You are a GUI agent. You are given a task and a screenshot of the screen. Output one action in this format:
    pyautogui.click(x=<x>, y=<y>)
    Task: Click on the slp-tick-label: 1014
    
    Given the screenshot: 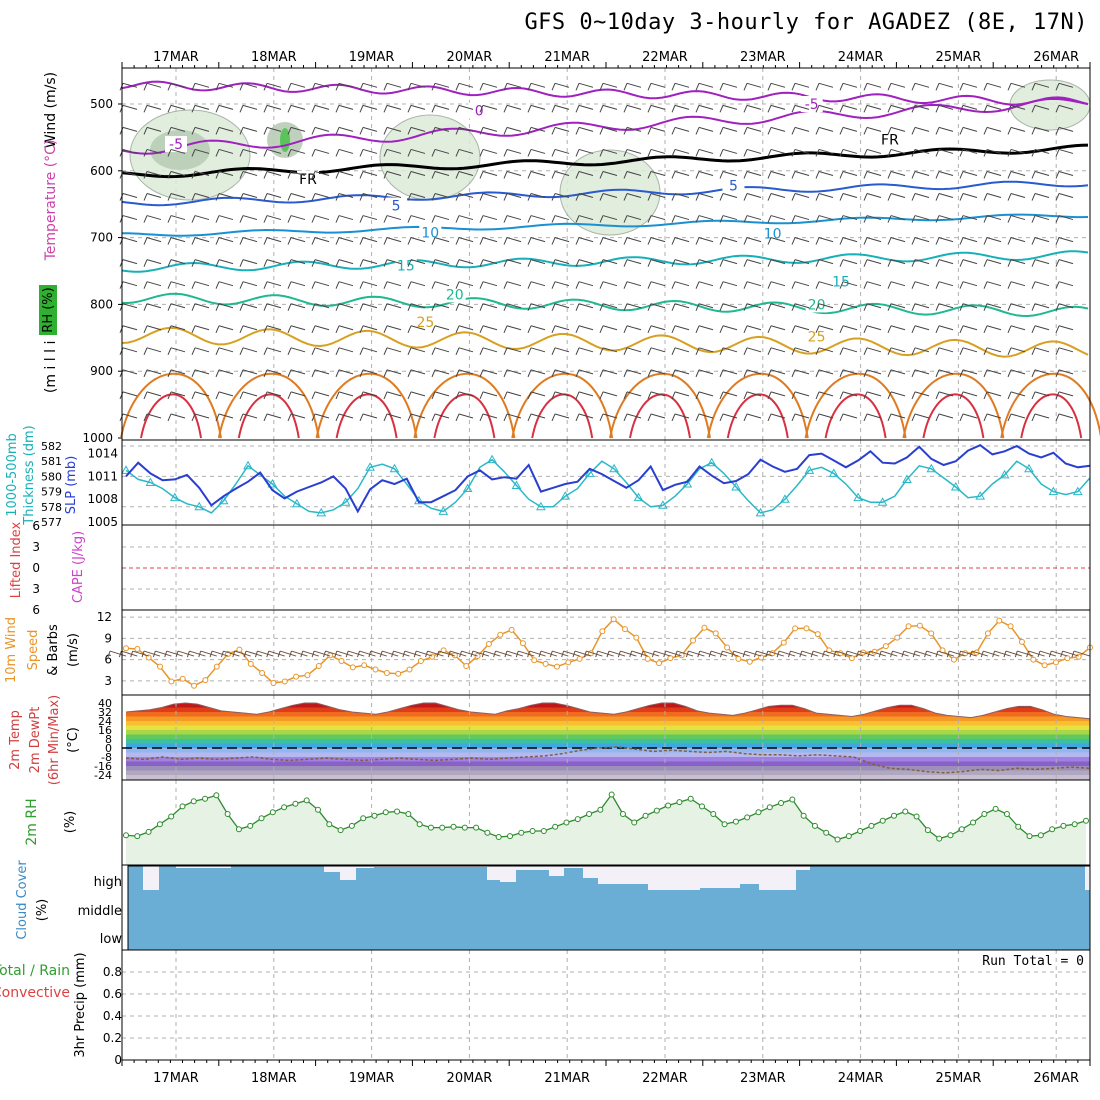 What is the action you would take?
    pyautogui.click(x=102, y=454)
    